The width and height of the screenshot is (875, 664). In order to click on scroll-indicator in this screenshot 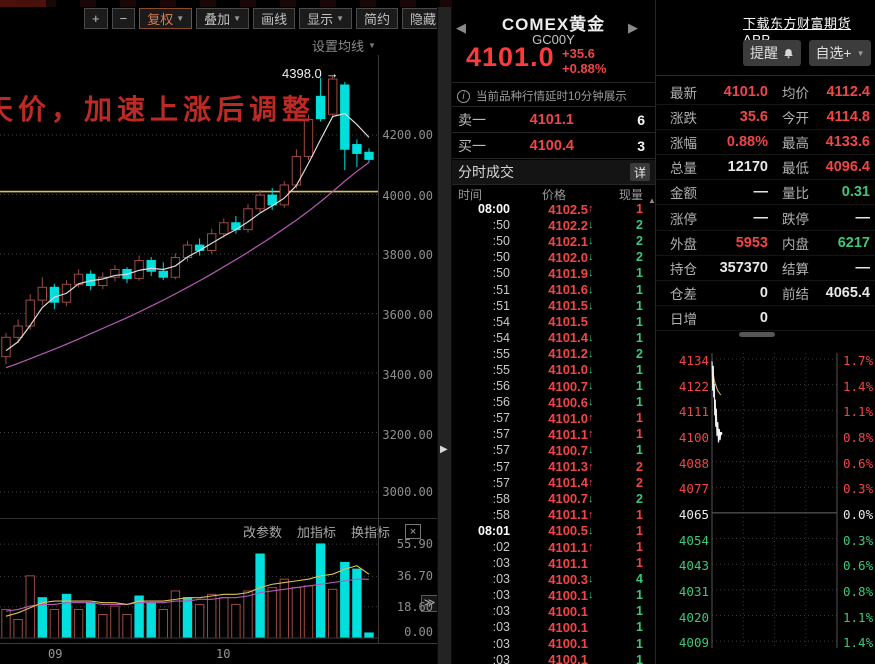, I will do `click(757, 334)`.